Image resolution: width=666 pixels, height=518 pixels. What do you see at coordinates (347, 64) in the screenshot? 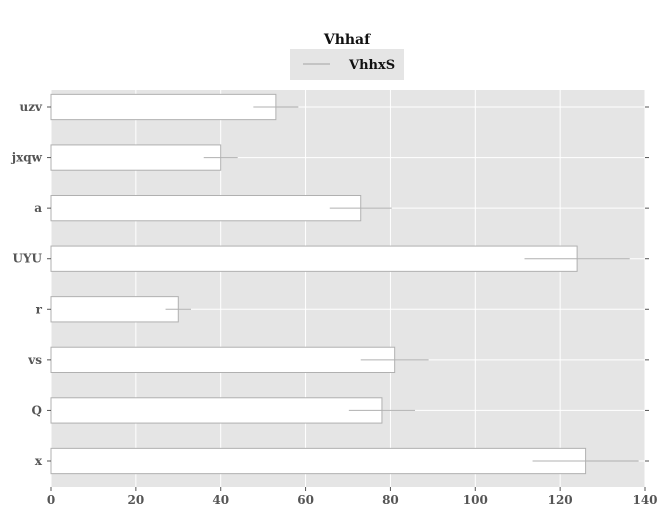
I see `legend: VhhxS` at bounding box center [347, 64].